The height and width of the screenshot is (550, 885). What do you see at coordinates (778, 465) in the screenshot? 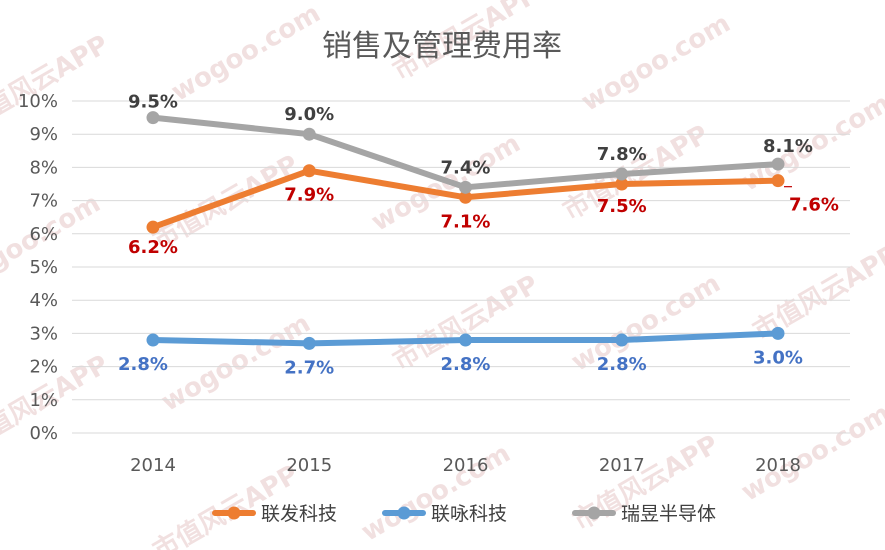
I see `x-tick-label: 2018` at bounding box center [778, 465].